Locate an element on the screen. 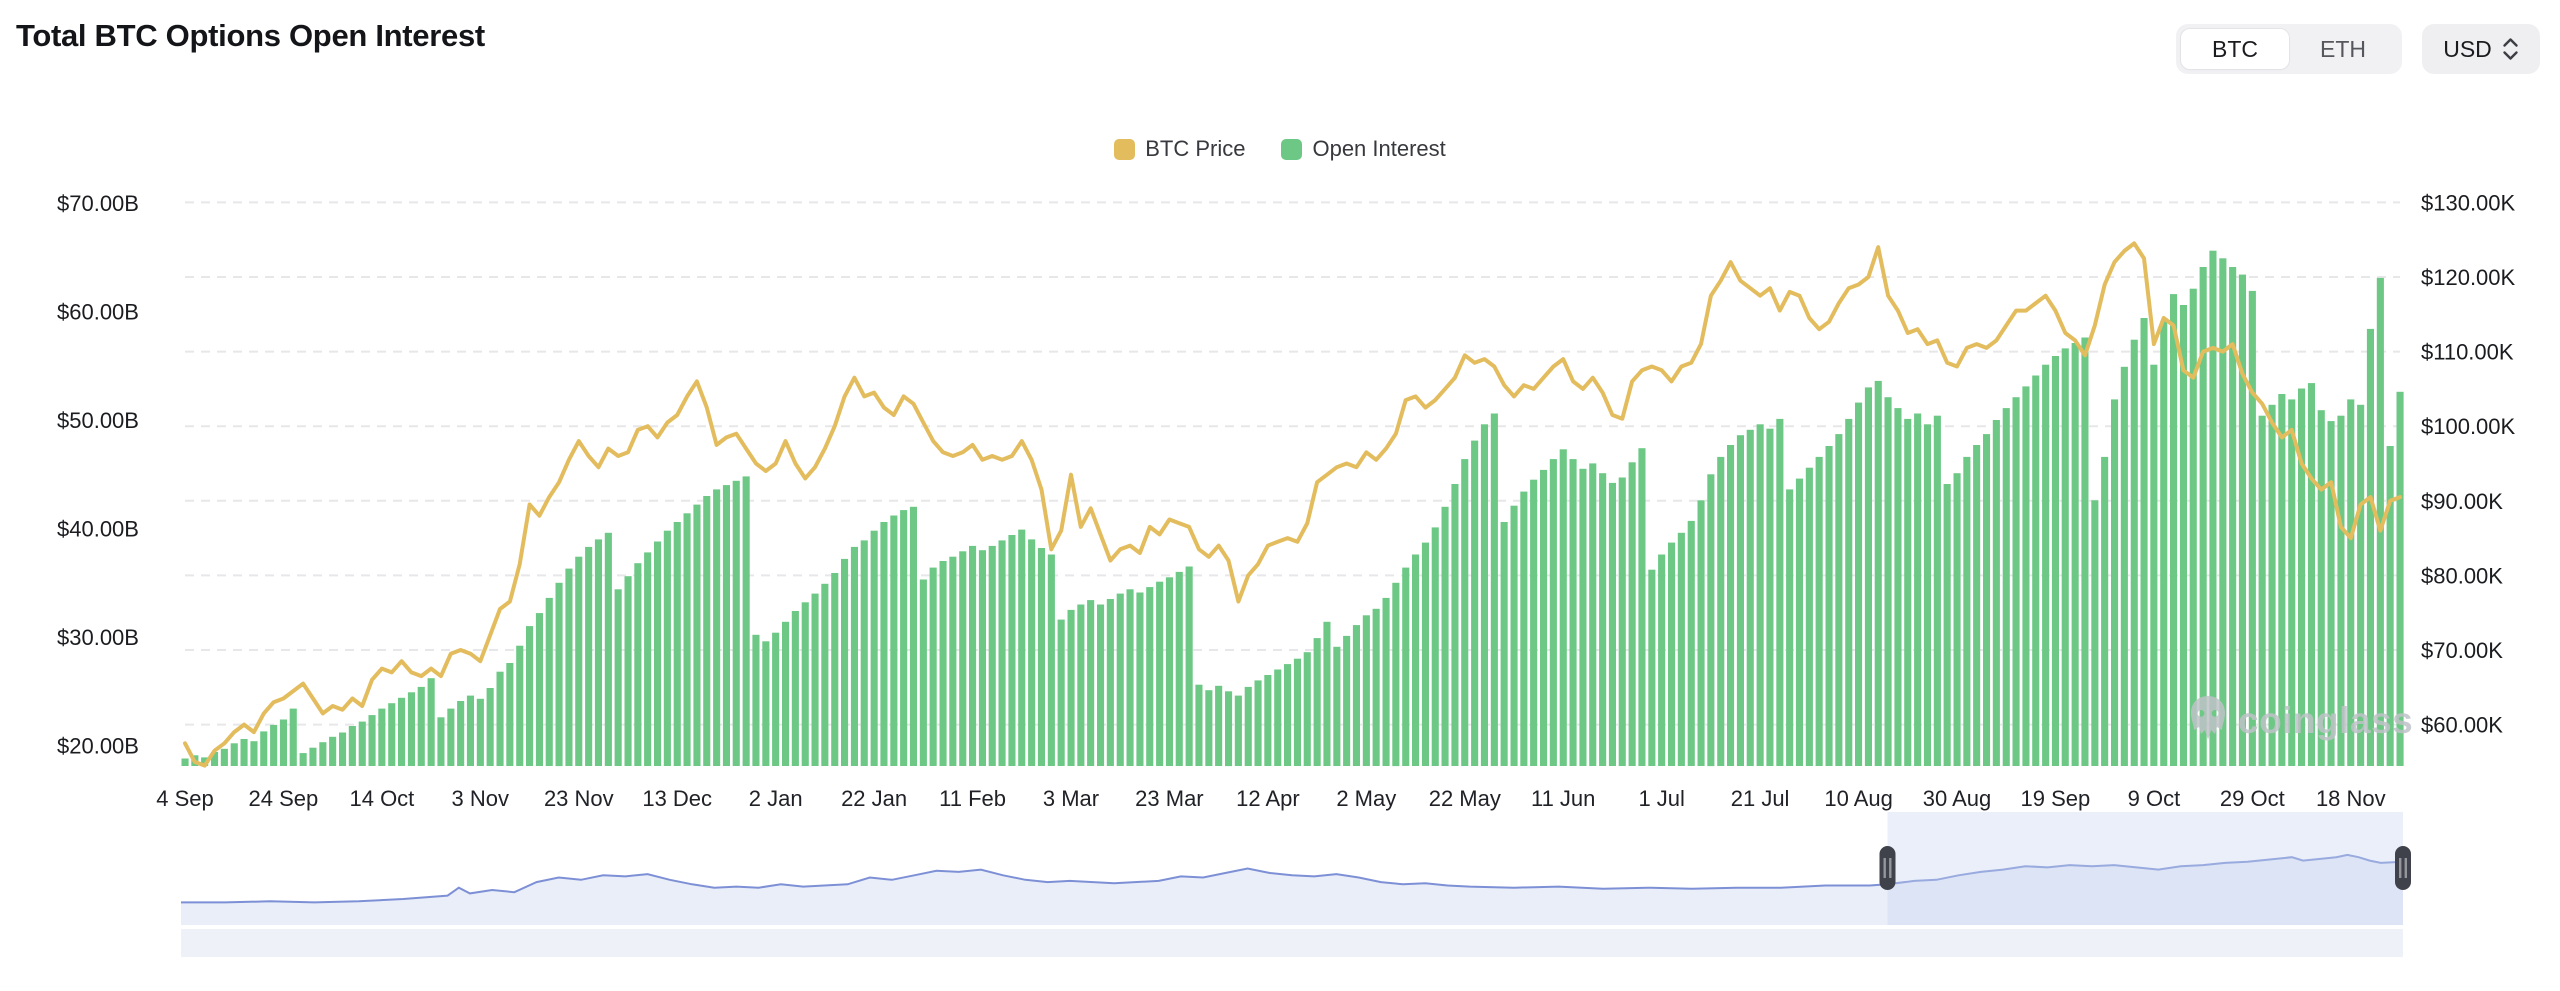  x-axis-label: 3 Nov is located at coordinates (480, 798).